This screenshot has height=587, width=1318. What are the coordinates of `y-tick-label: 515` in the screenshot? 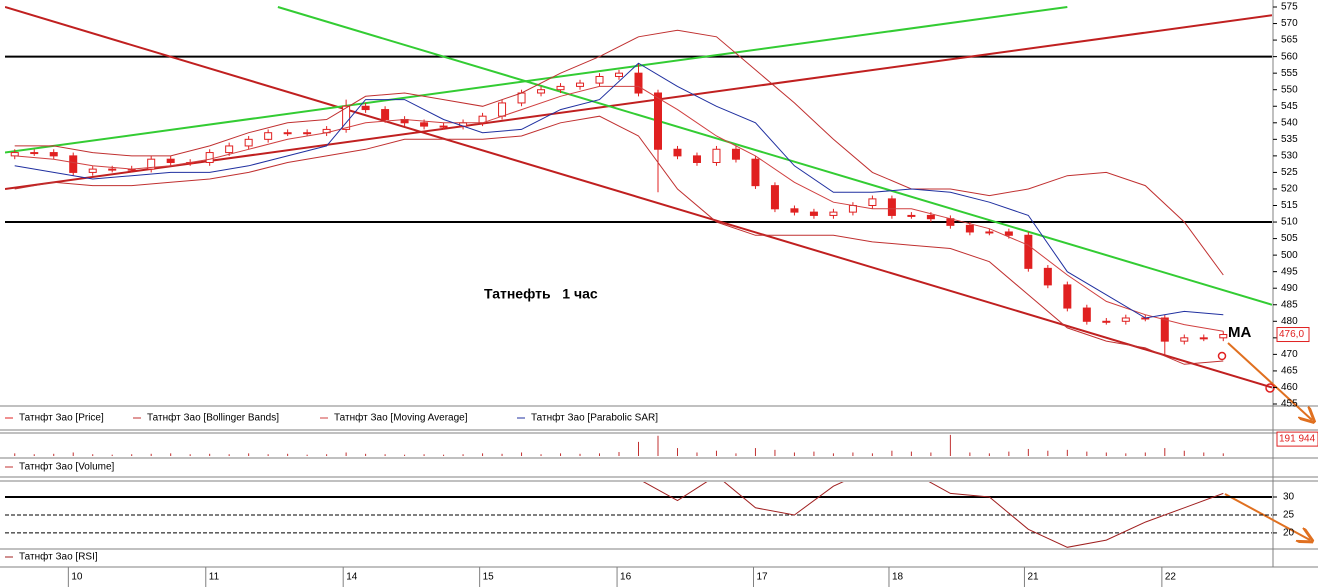 It's located at (1289, 205).